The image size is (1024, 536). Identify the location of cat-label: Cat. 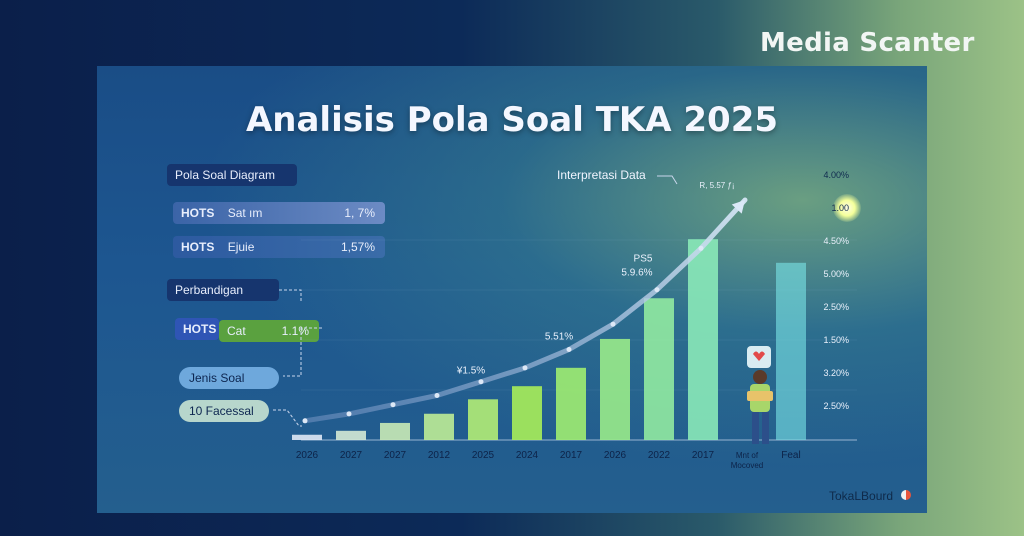
(236, 331).